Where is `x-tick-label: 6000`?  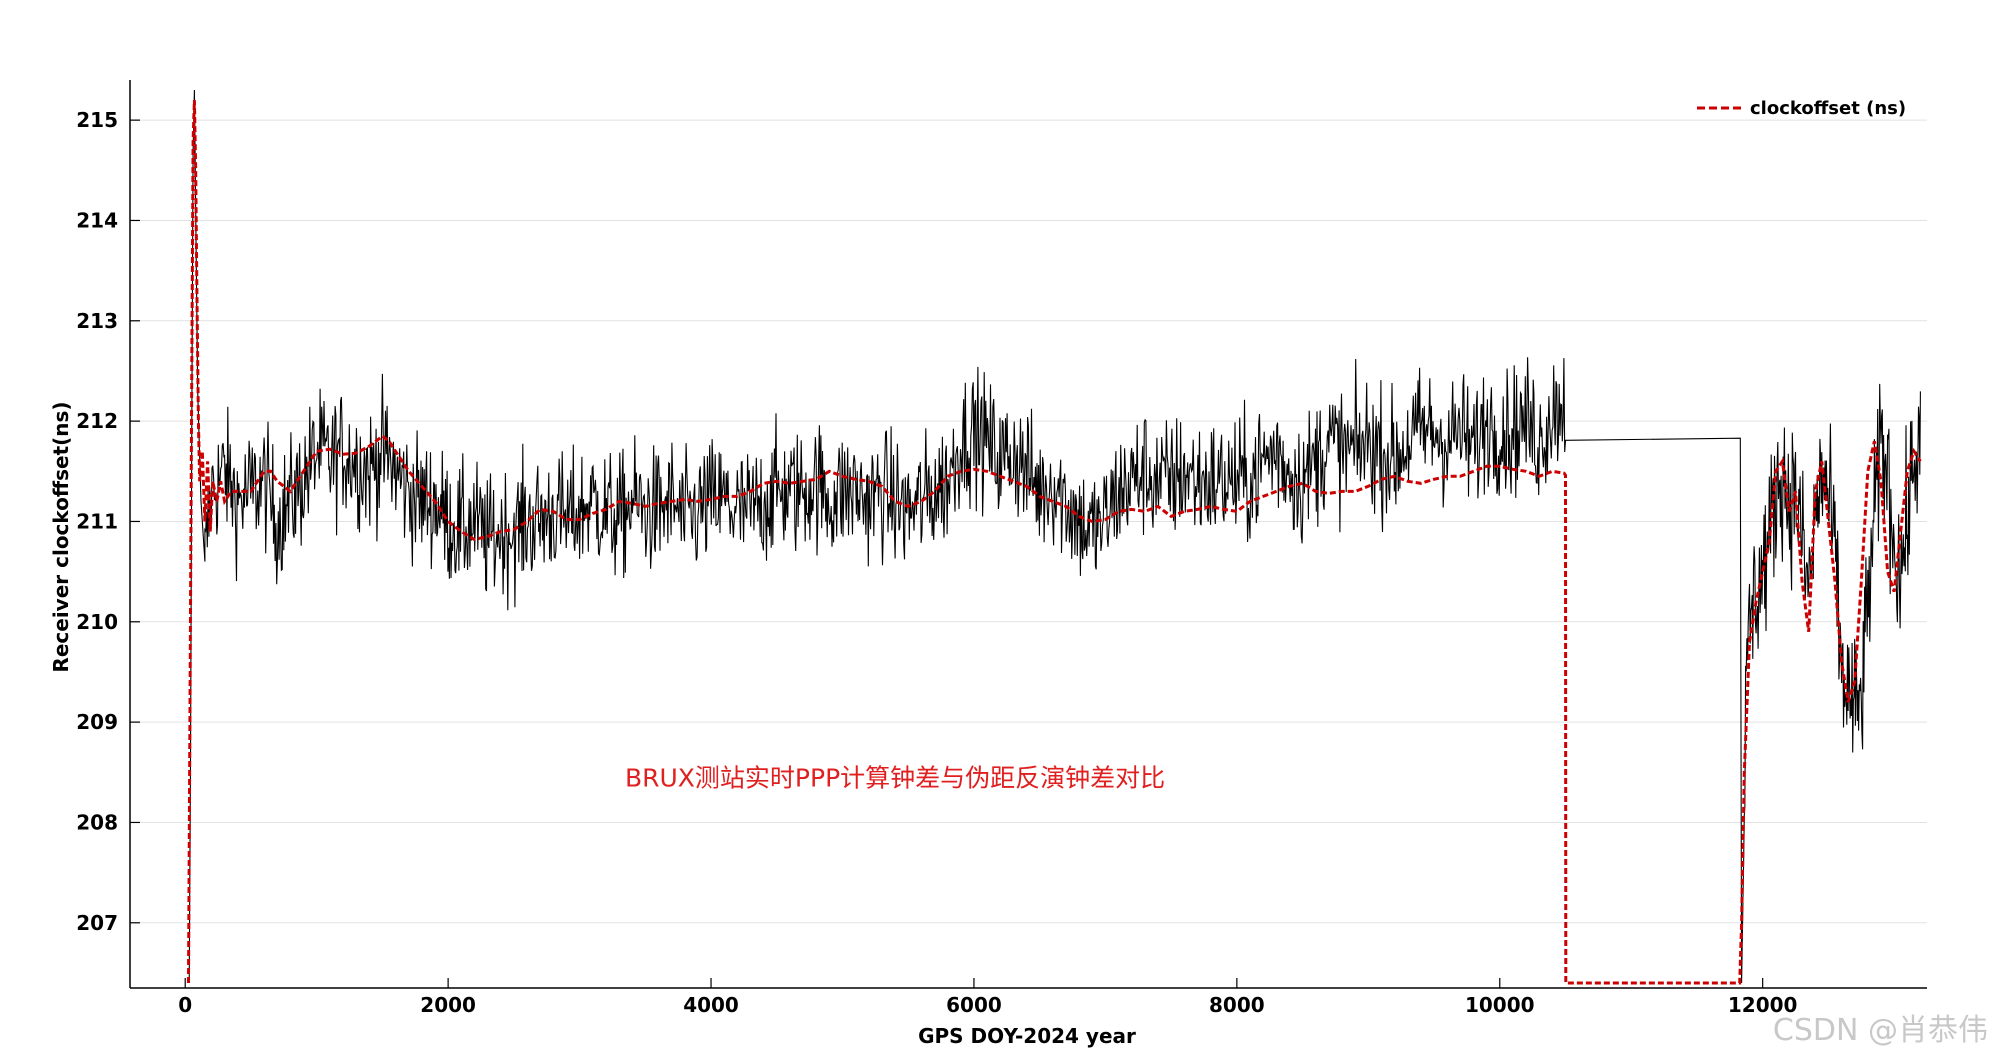 x-tick-label: 6000 is located at coordinates (974, 1005).